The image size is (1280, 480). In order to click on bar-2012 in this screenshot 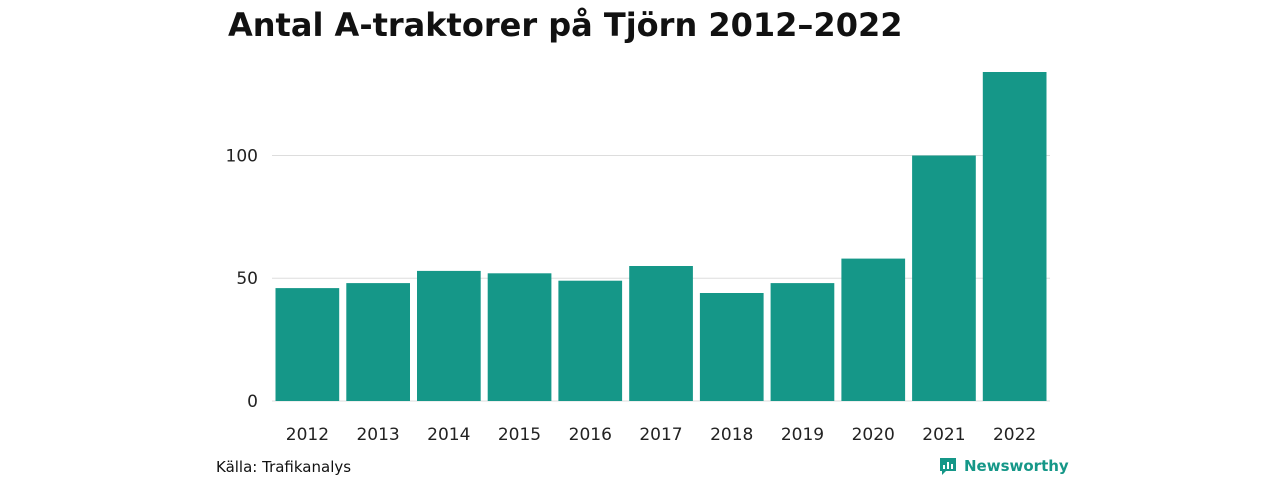, I will do `click(307, 344)`.